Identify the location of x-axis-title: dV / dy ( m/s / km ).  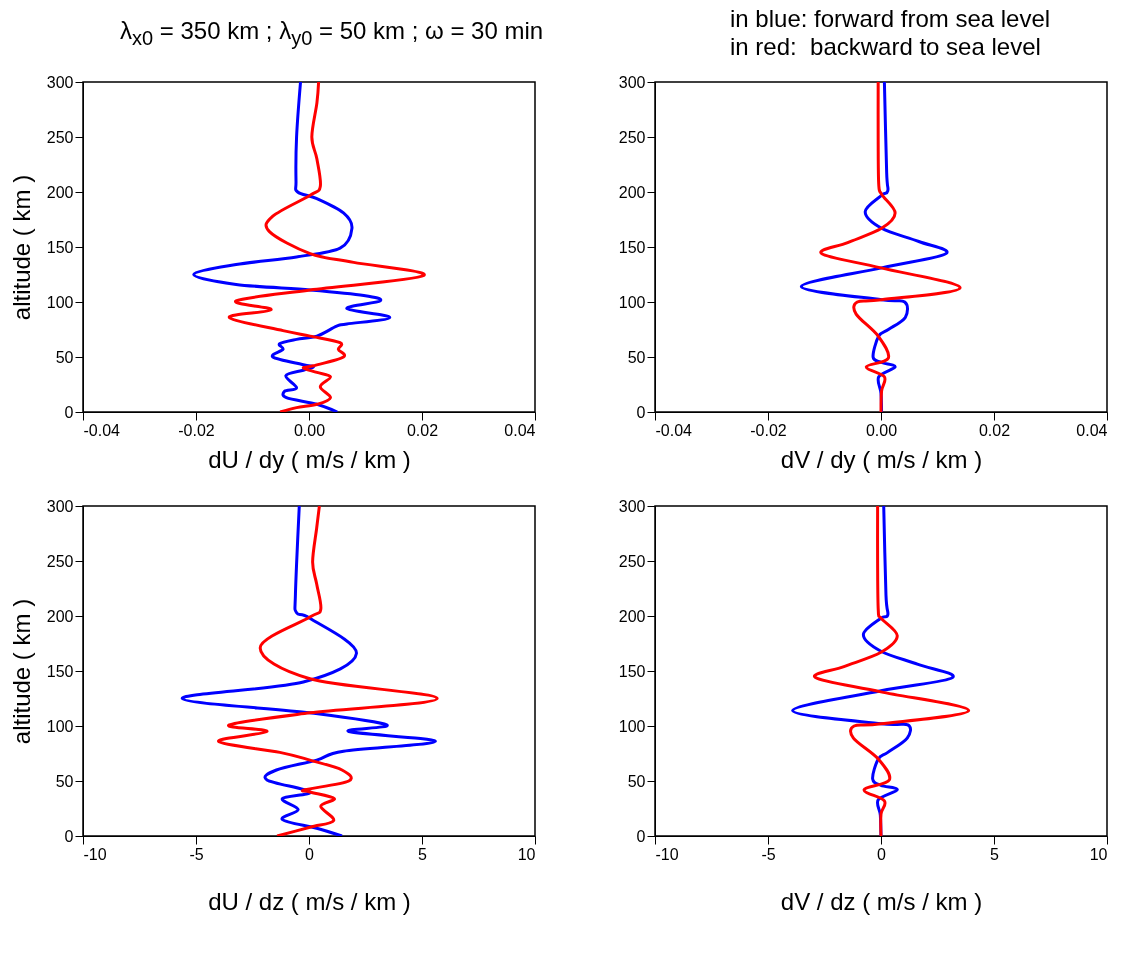
(881, 459).